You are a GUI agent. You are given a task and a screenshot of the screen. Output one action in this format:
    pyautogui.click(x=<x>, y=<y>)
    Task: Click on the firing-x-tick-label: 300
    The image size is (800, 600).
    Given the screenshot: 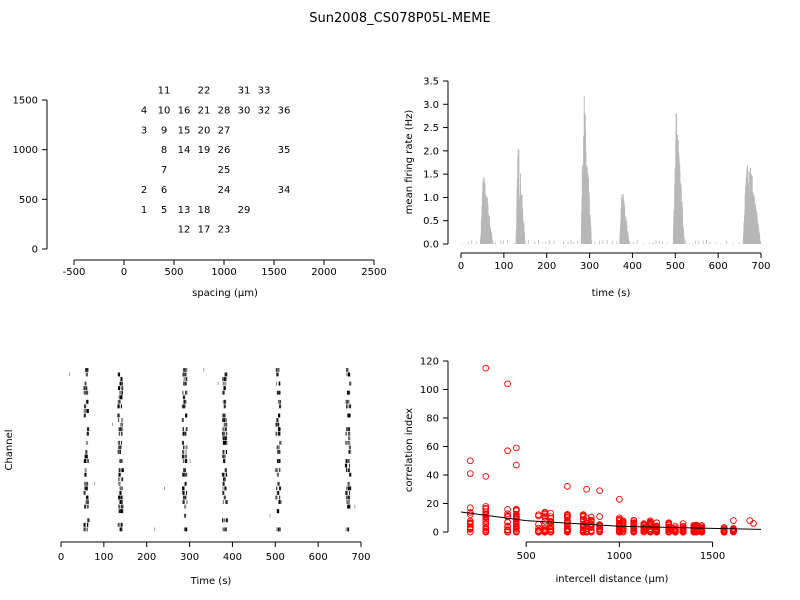 What is the action you would take?
    pyautogui.click(x=589, y=266)
    